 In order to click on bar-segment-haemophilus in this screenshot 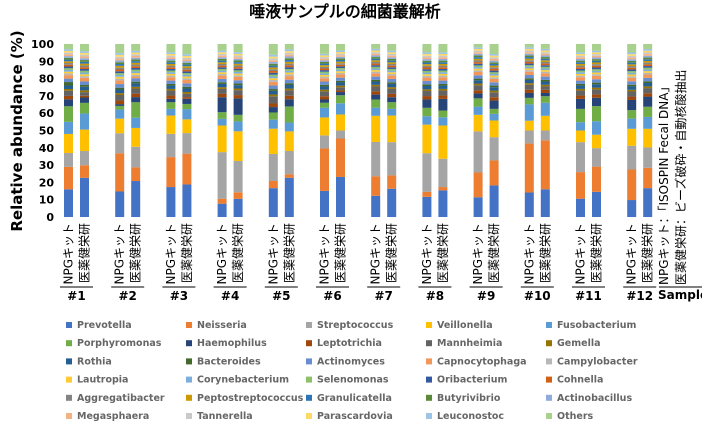, I will do `click(529, 95)`.